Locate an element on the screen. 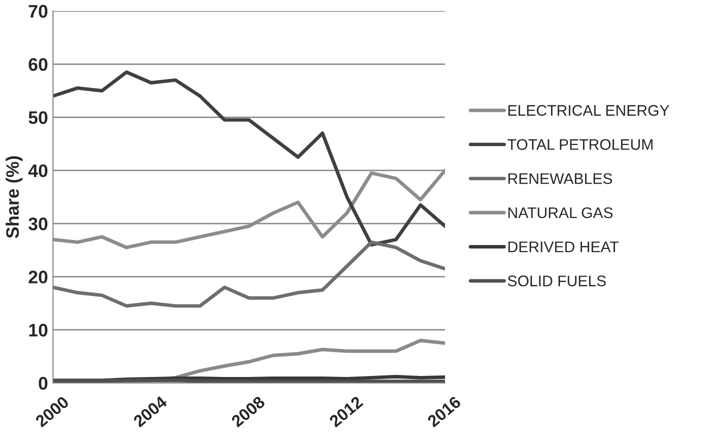 This screenshot has height=443, width=707. line-series is located at coordinates (249, 274).